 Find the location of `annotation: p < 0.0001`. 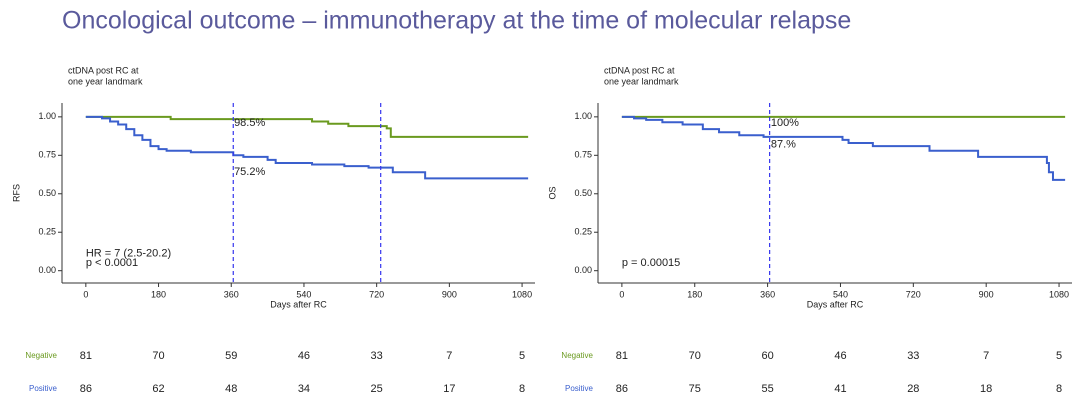

annotation: p < 0.0001 is located at coordinates (112, 263).